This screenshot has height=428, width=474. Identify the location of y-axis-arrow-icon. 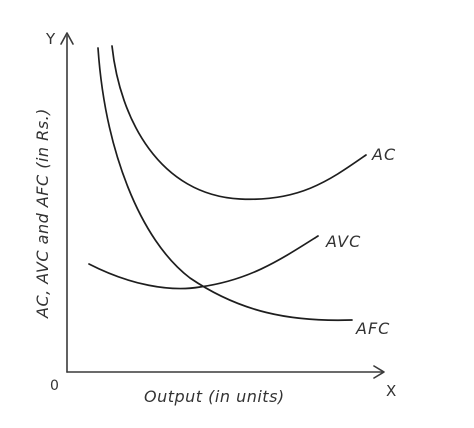
(67, 38).